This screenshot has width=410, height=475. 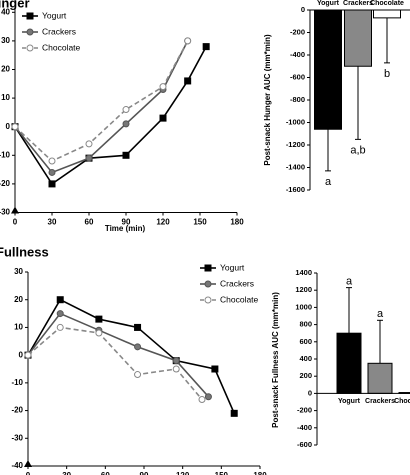 I want to click on y-tick-label: -1400, so click(x=295, y=166).